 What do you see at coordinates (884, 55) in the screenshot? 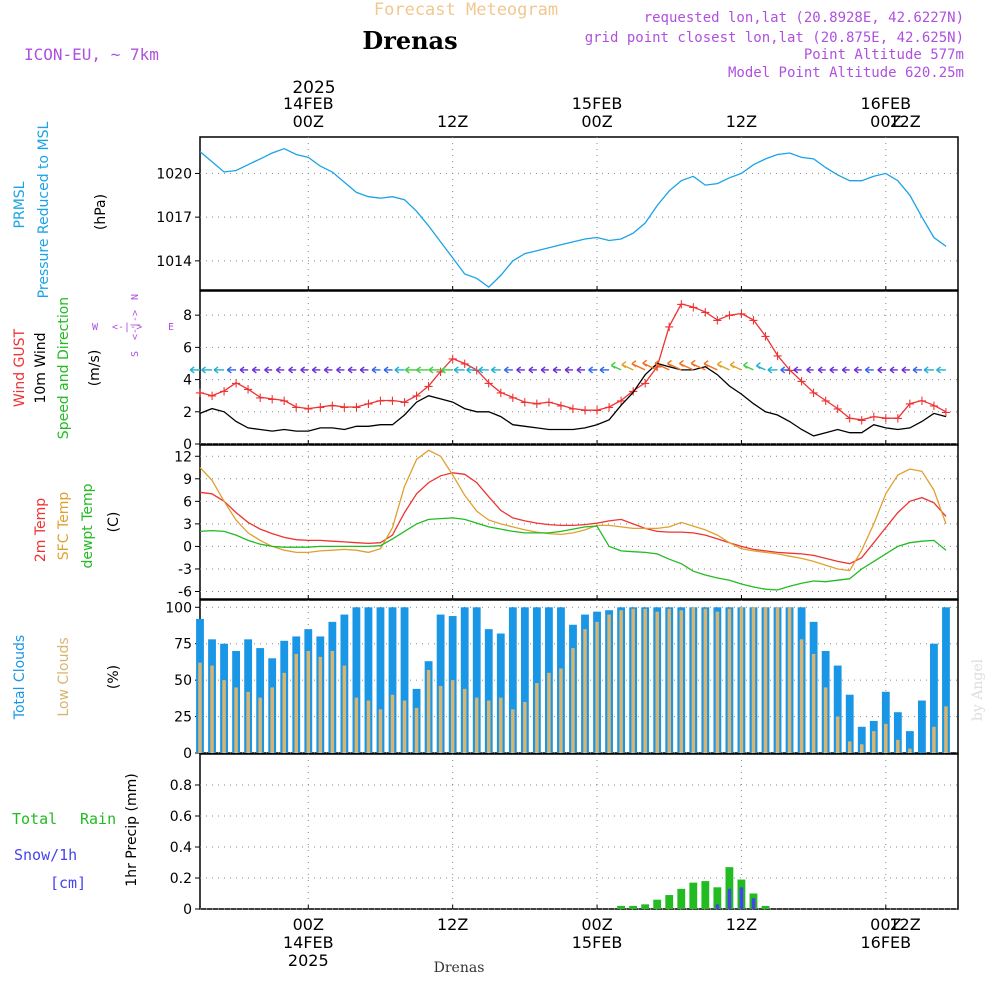
I see `point-altitude: Point Altitude 577m` at bounding box center [884, 55].